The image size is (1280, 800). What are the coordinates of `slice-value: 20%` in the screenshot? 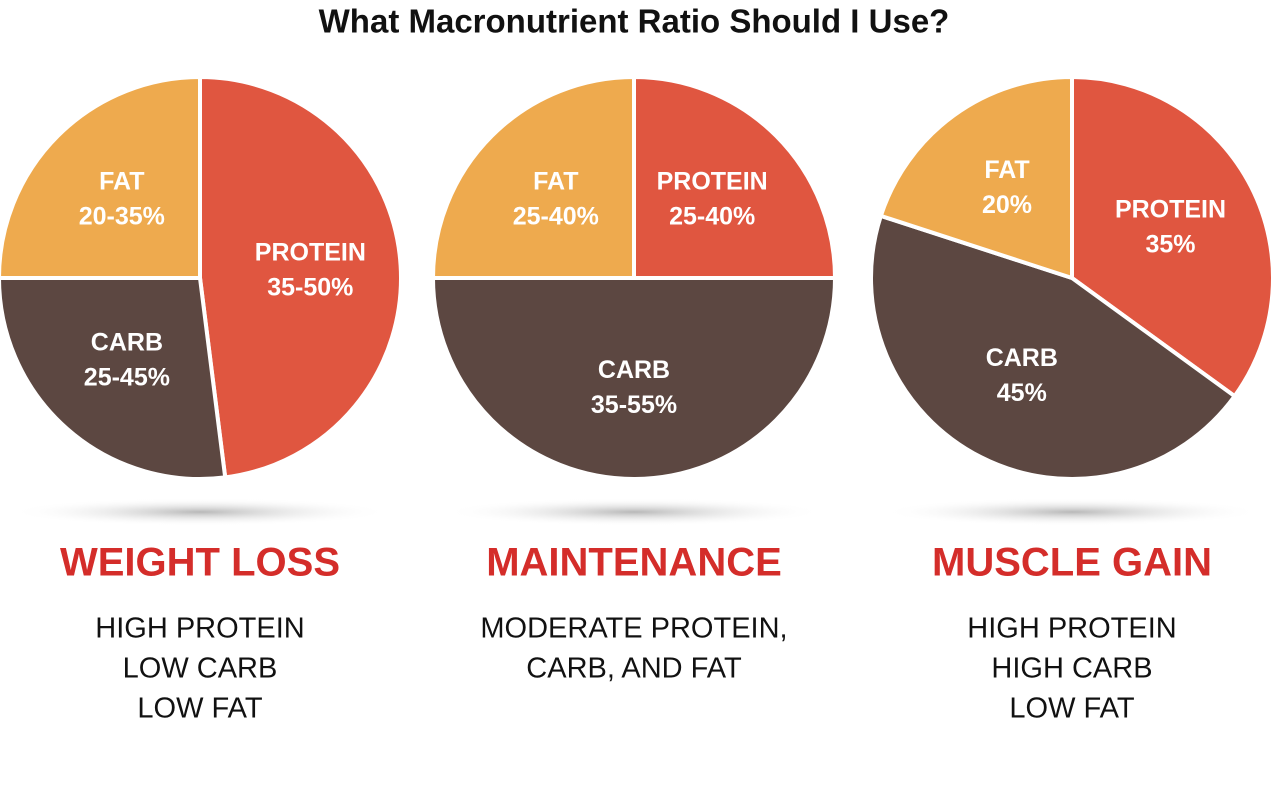 It's located at (1007, 205).